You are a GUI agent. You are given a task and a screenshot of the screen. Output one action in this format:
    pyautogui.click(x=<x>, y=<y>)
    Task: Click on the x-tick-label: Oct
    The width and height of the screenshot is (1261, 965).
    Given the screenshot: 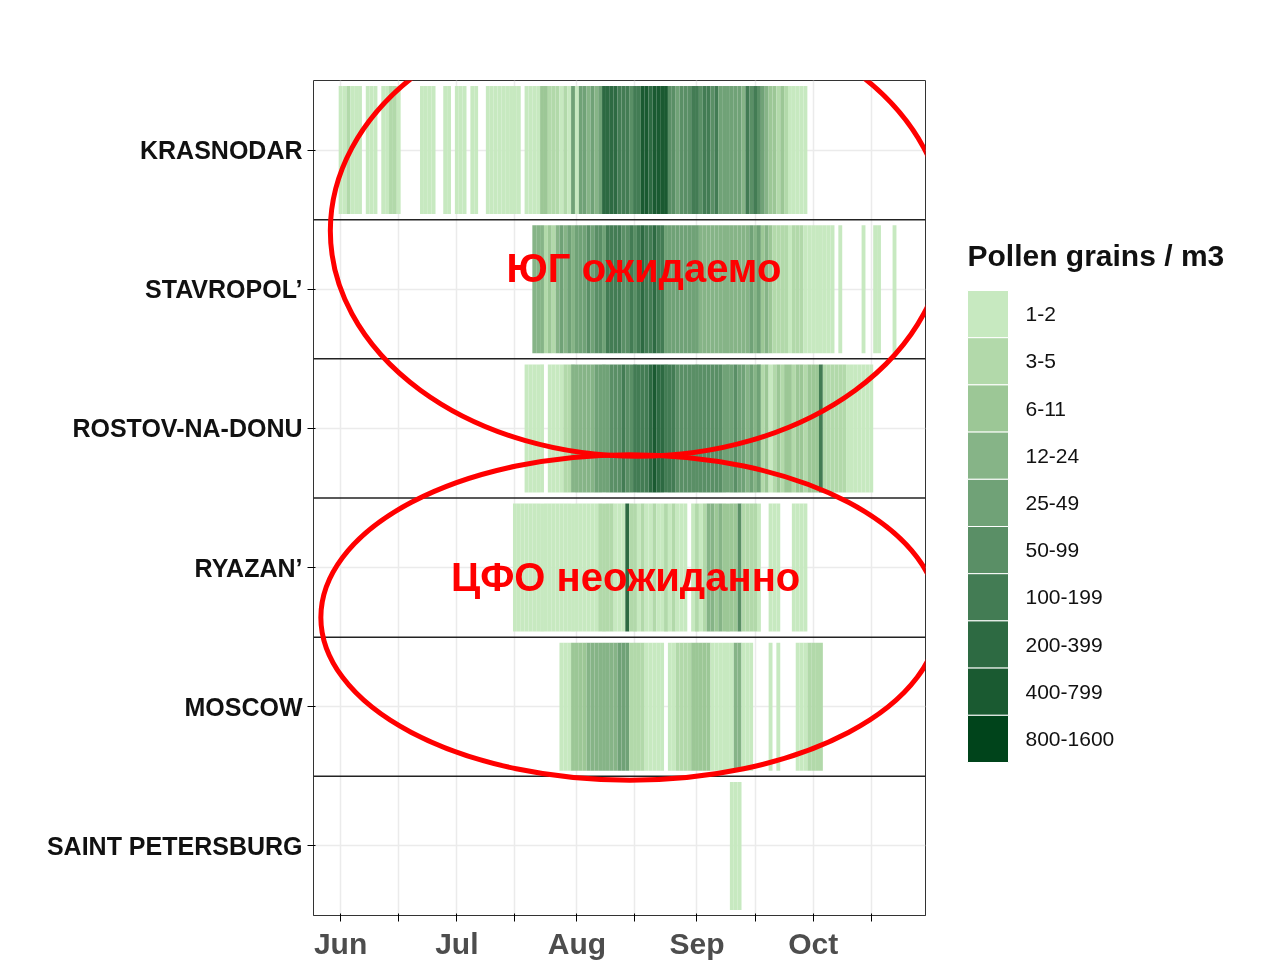 What is the action you would take?
    pyautogui.click(x=813, y=943)
    